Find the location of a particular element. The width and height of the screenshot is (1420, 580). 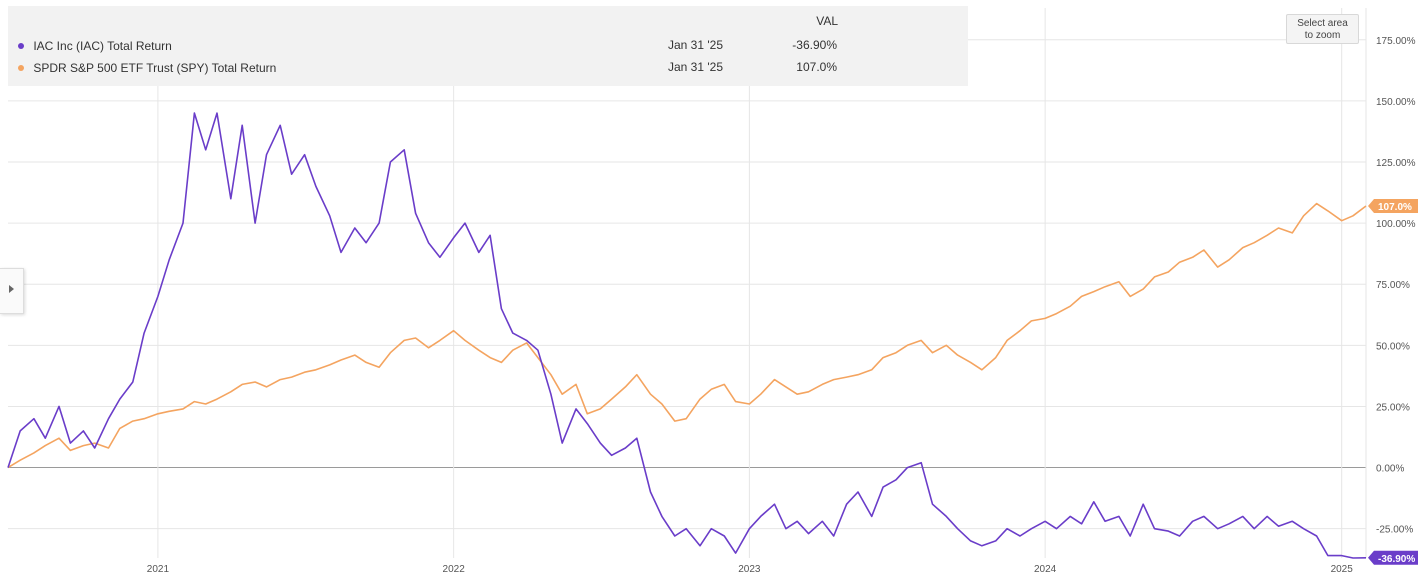

y-tick-label: 25.00% is located at coordinates (1393, 407).